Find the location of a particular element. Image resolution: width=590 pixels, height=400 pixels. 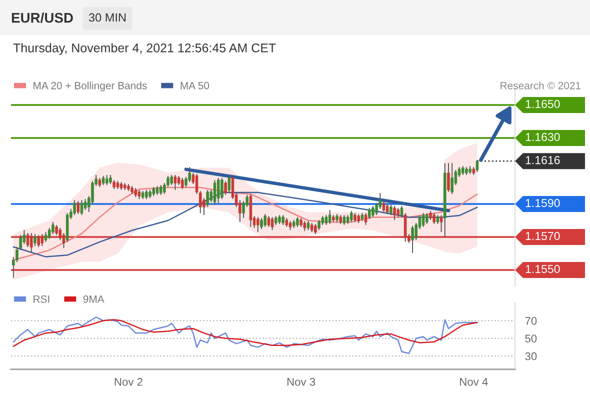

chart-subtitle: Thursday, November 4, 2021 12:56:45 AM CET is located at coordinates (144, 49).